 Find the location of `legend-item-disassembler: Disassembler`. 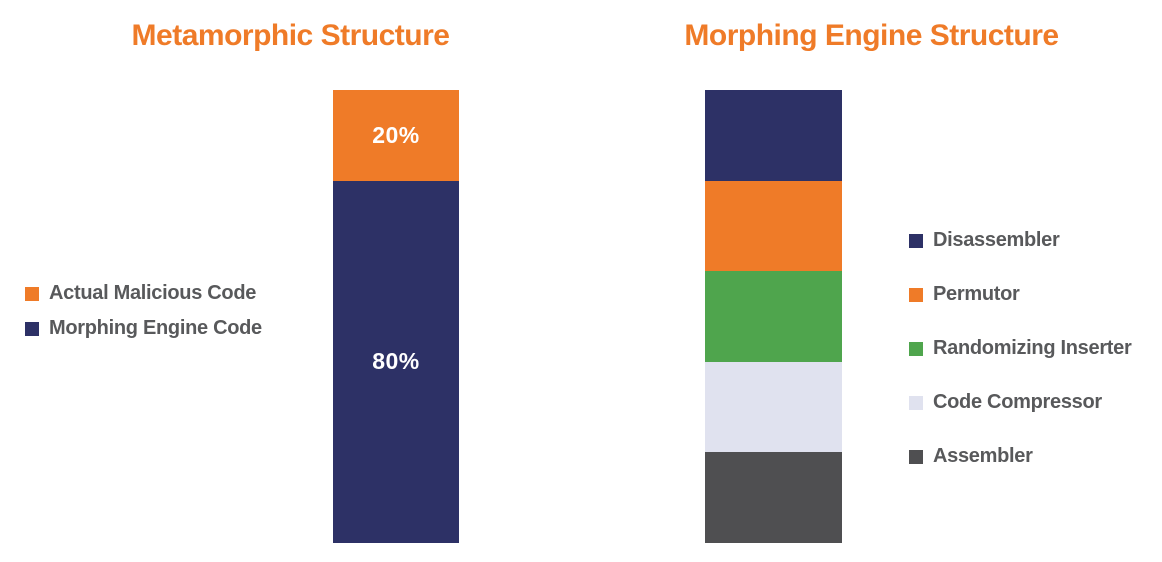

legend-item-disassembler: Disassembler is located at coordinates (1020, 240).